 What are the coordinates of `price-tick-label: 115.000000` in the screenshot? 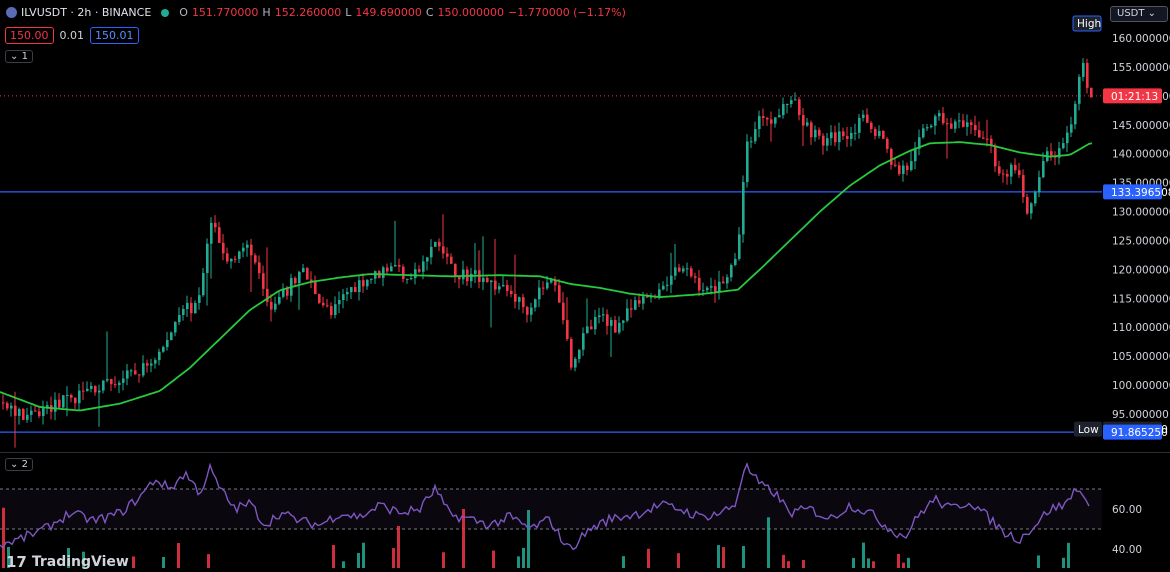 It's located at (1141, 299).